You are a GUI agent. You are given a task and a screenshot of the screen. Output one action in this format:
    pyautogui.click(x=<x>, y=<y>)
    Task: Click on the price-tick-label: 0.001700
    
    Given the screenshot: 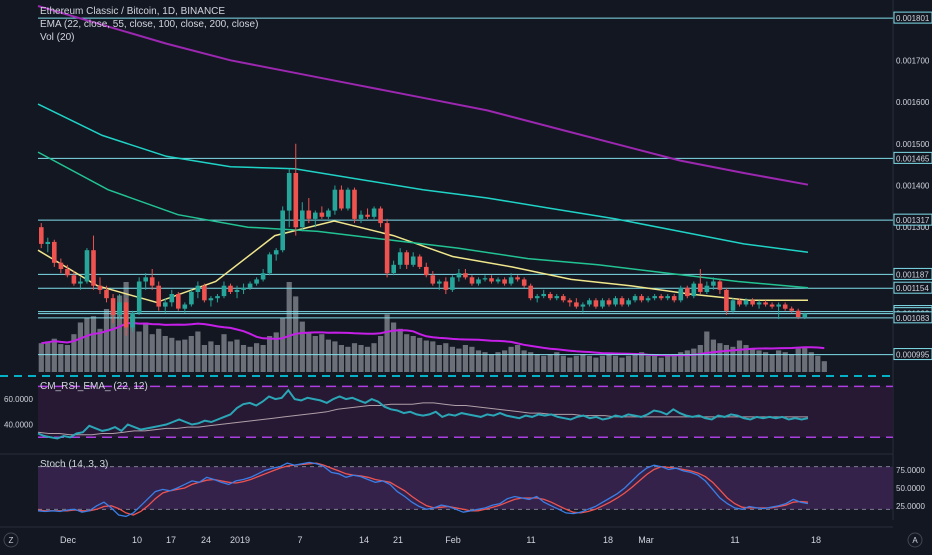 What is the action you would take?
    pyautogui.click(x=913, y=60)
    